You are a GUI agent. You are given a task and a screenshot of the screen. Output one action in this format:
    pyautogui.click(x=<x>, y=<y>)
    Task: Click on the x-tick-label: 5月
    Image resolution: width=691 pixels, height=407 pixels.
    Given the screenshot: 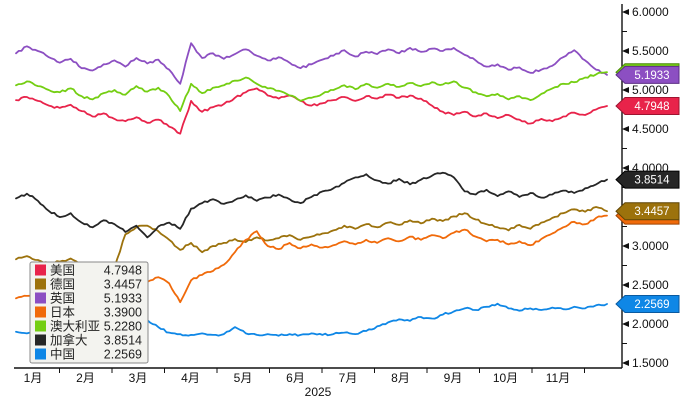 What is the action you would take?
    pyautogui.click(x=243, y=378)
    